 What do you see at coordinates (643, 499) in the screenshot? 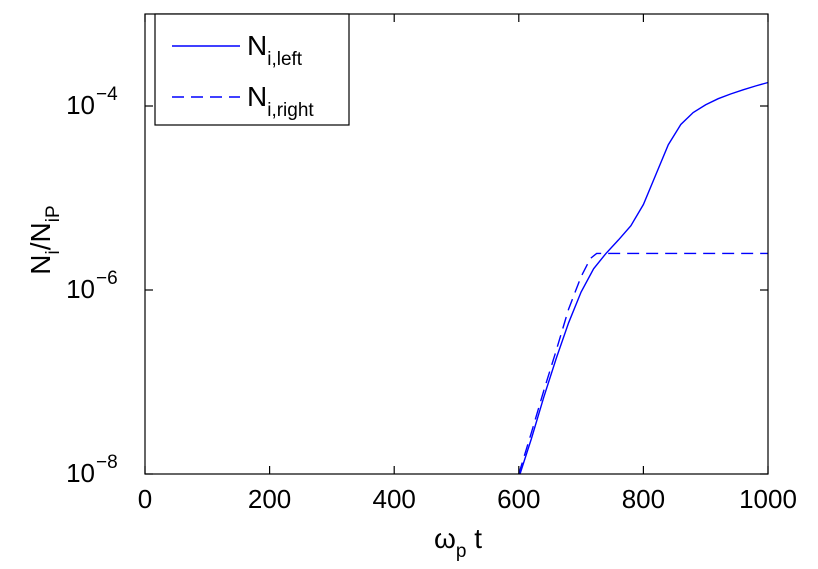
I see `x-tick-label: 800` at bounding box center [643, 499].